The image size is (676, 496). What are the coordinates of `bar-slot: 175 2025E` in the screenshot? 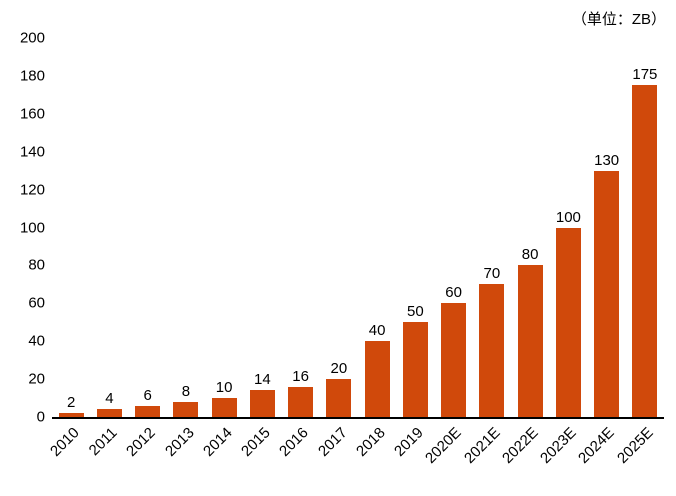 It's located at (638, 252).